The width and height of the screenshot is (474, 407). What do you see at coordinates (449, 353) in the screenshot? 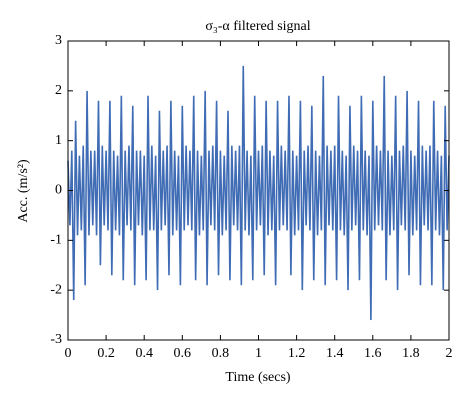
I see `x-tick-label: 2` at bounding box center [449, 353].